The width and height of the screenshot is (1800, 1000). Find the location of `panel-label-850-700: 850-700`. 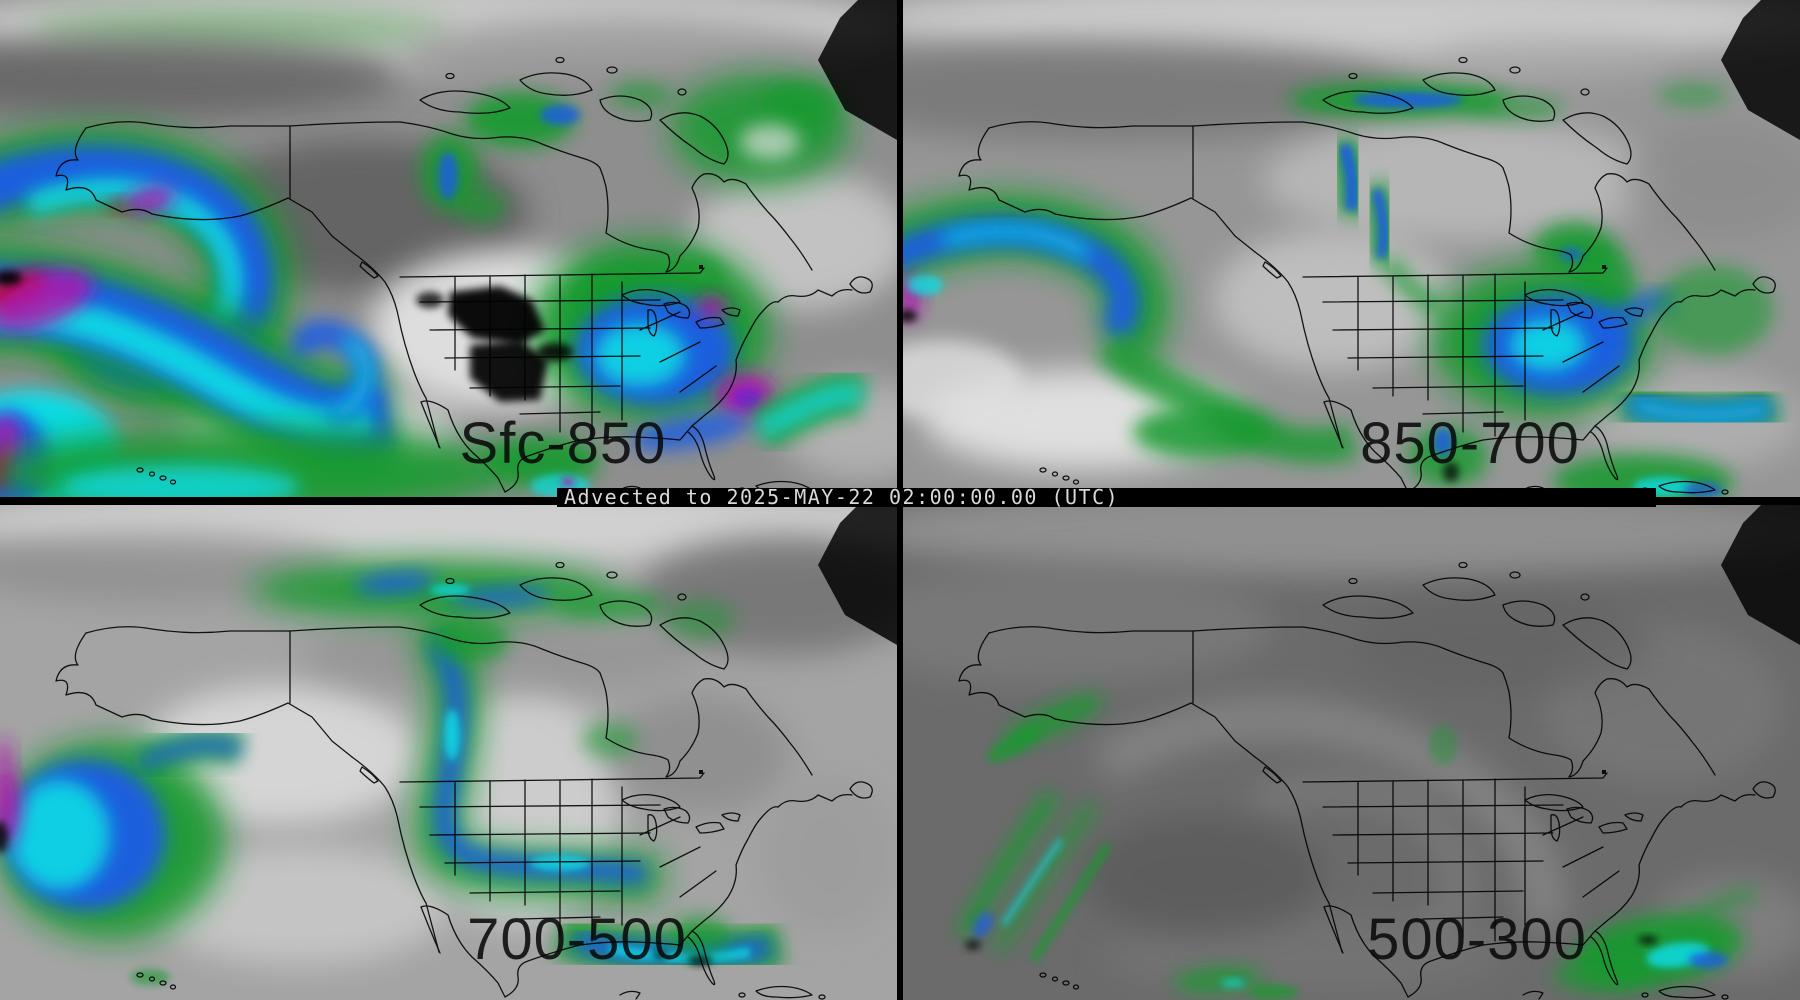

panel-label-850-700: 850-700 is located at coordinates (1470, 443).